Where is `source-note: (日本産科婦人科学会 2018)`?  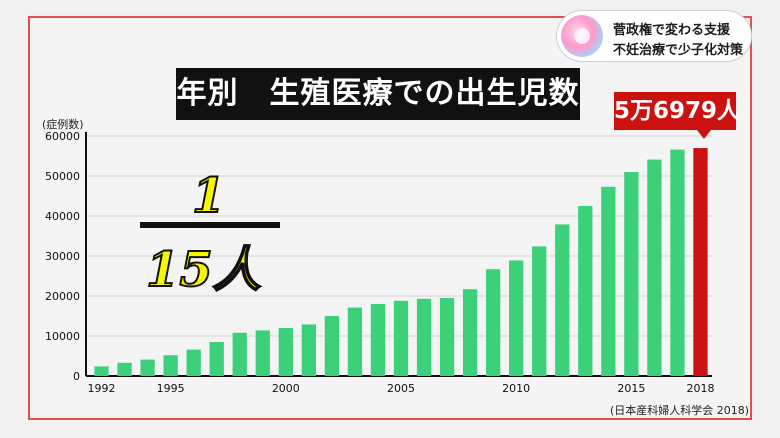
source-note: (日本産科婦人科学会 2018) is located at coordinates (680, 410).